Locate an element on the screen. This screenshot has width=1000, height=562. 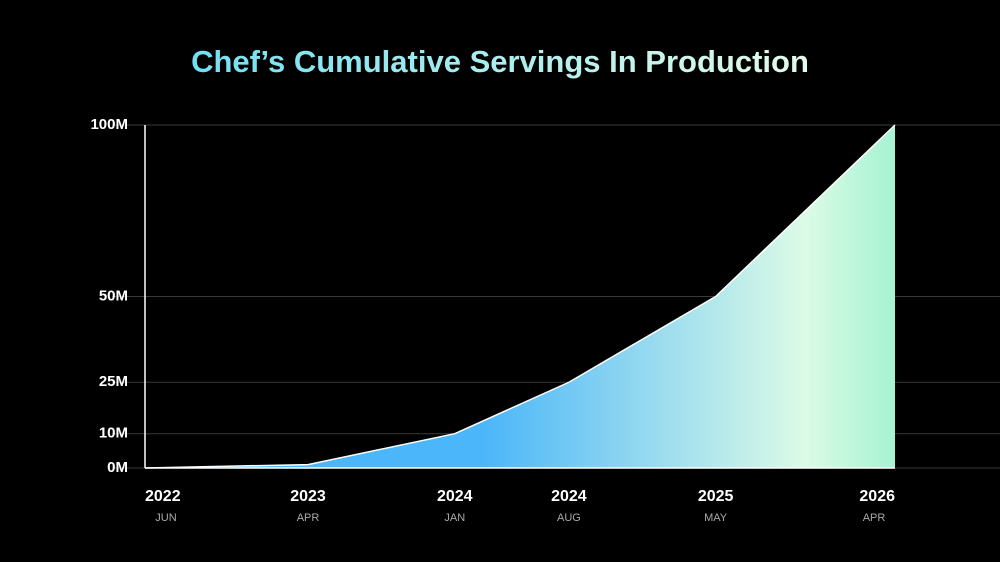
y-tick-label: 10M is located at coordinates (113, 433).